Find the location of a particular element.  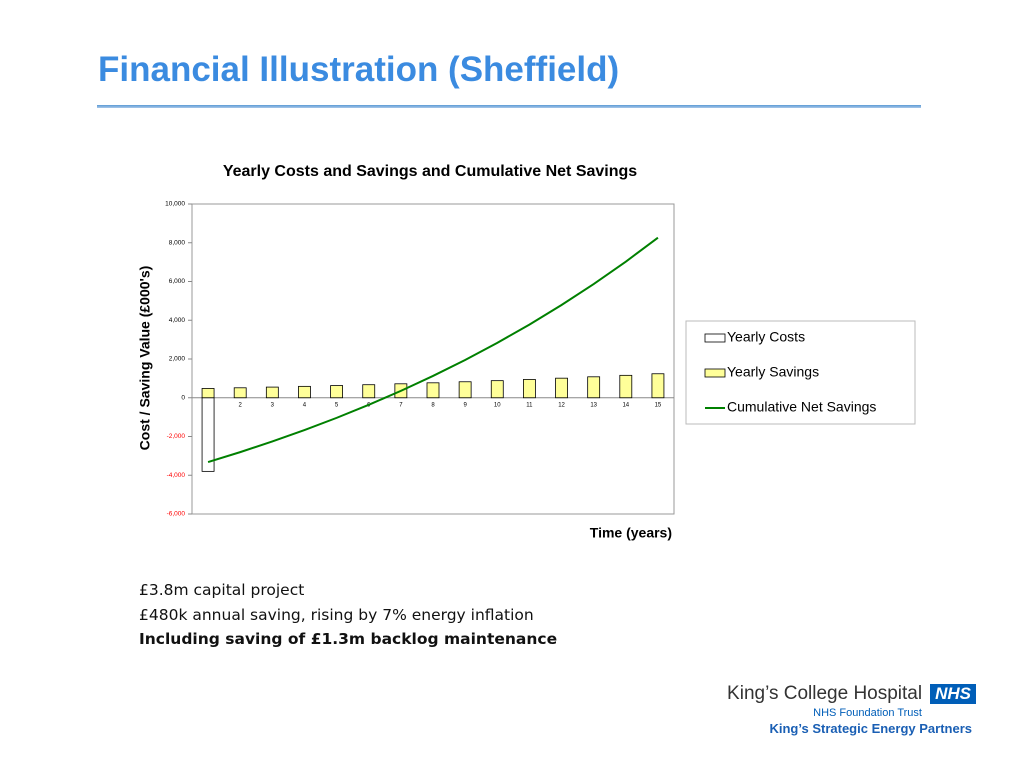

y-tick-label: 0 is located at coordinates (183, 397).